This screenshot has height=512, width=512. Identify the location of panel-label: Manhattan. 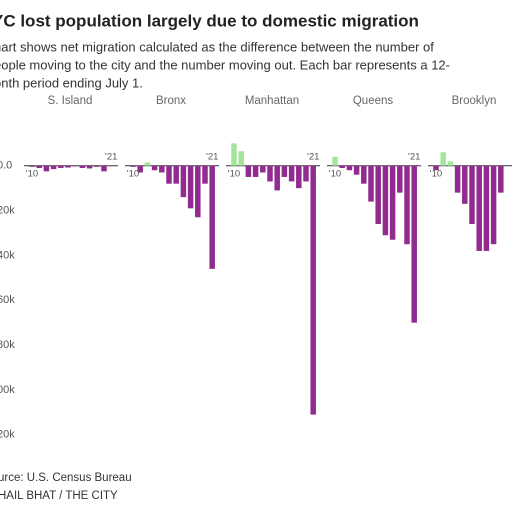
(272, 101).